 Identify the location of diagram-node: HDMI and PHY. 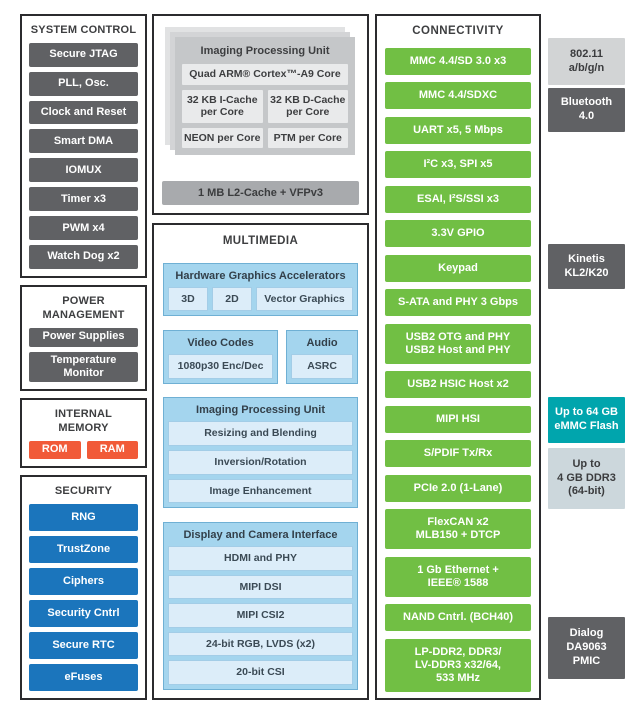
(260, 558).